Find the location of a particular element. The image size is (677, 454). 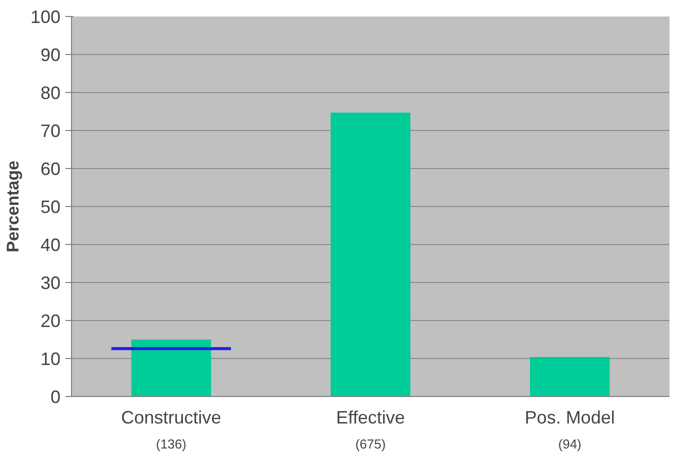

text: (675) is located at coordinates (370, 444).